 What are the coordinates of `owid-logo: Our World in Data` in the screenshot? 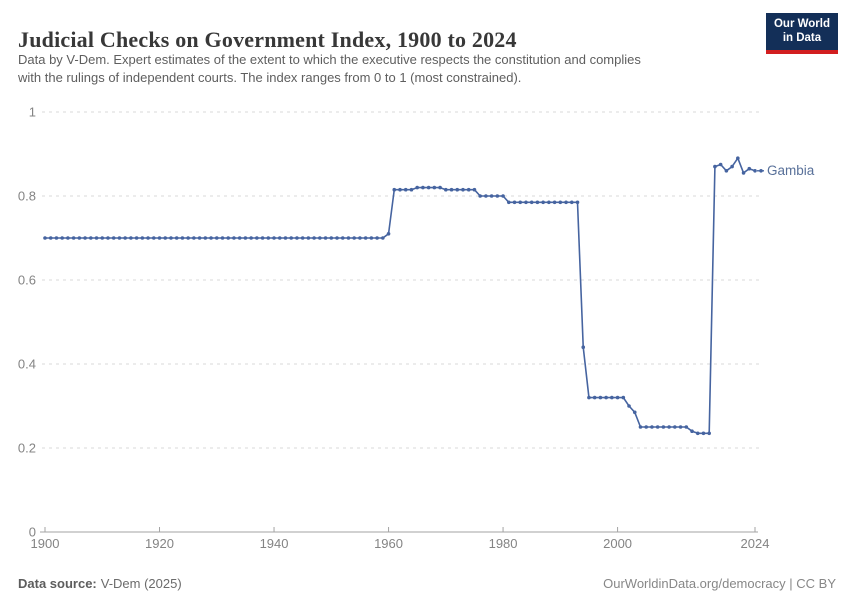 It's located at (801, 33).